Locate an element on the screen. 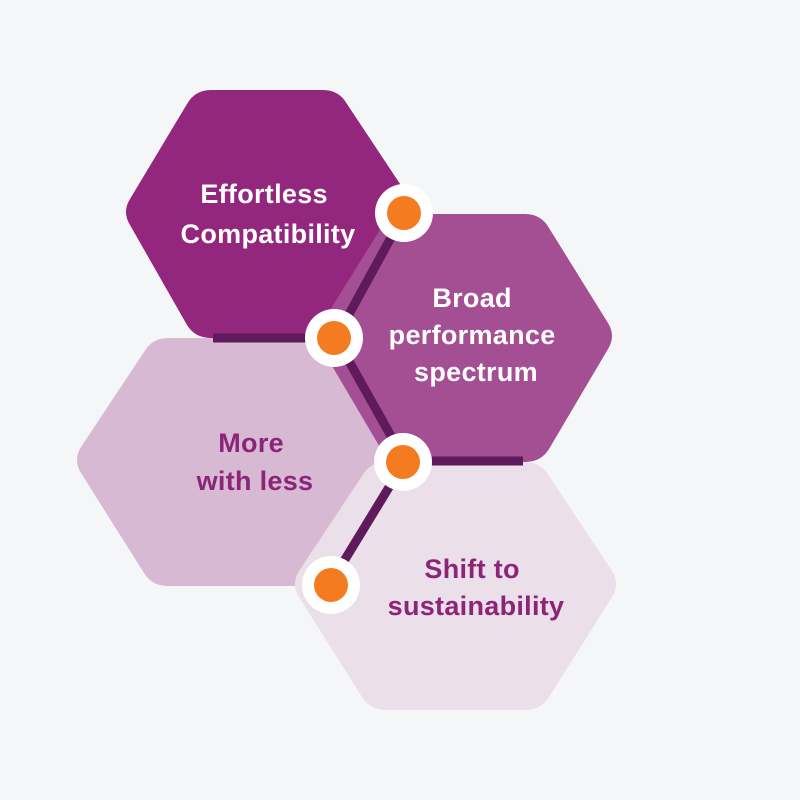  hexagon-shift-to-sustainability is located at coordinates (455, 586).